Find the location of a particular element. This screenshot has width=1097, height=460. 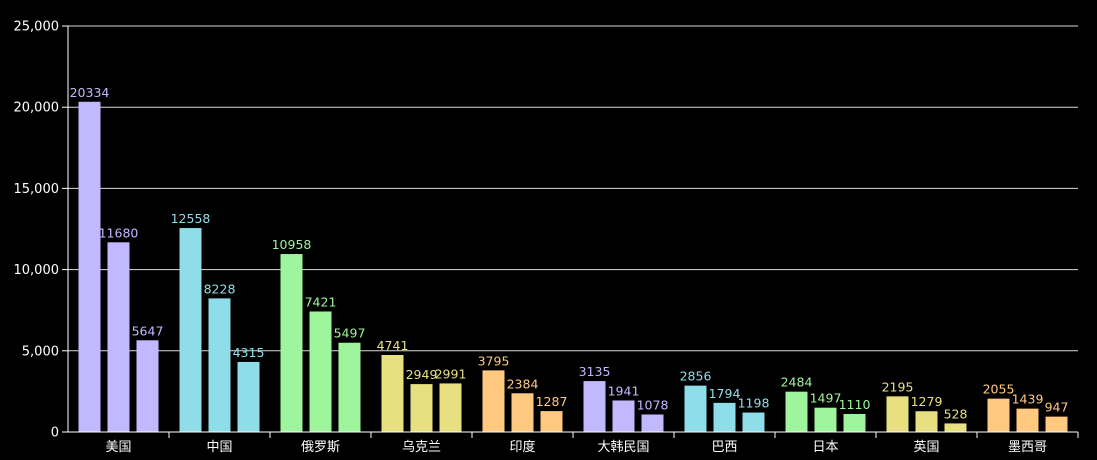

x-category-label: 日本 is located at coordinates (825, 447).